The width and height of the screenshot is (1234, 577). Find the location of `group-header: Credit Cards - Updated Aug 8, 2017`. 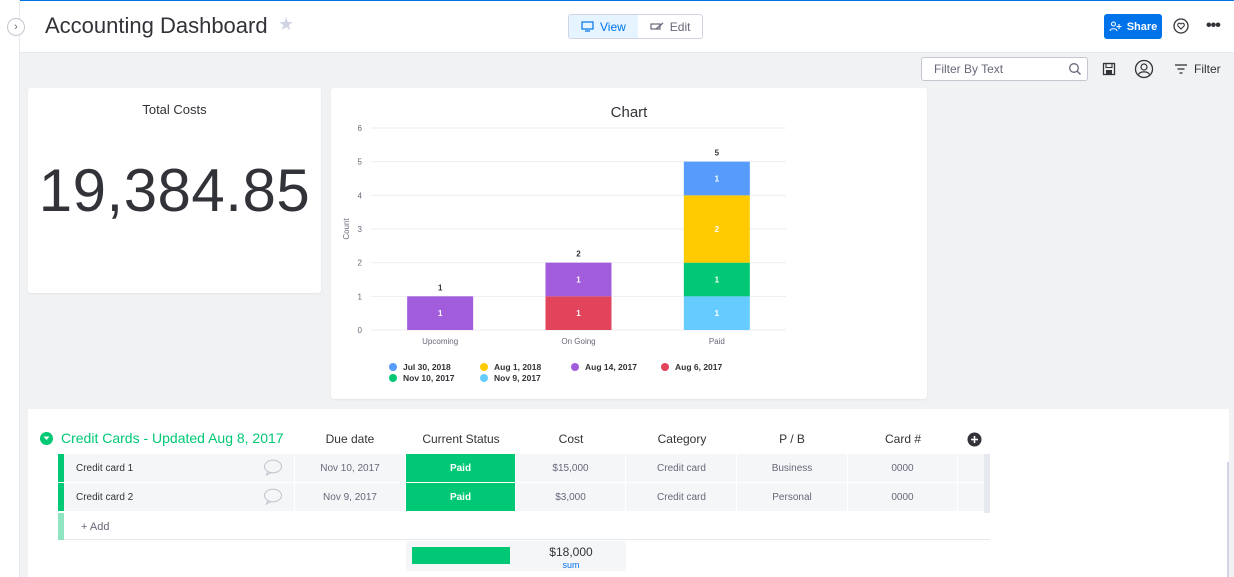

group-header: Credit Cards - Updated Aug 8, 2017 is located at coordinates (162, 438).